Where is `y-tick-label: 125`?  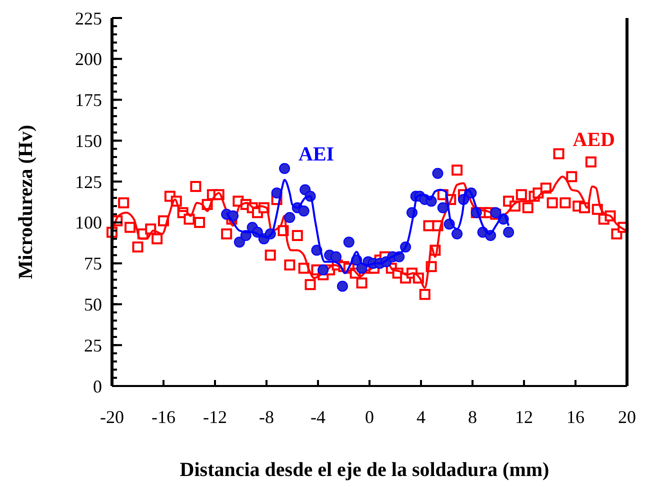 y-tick-label: 125 is located at coordinates (88, 182).